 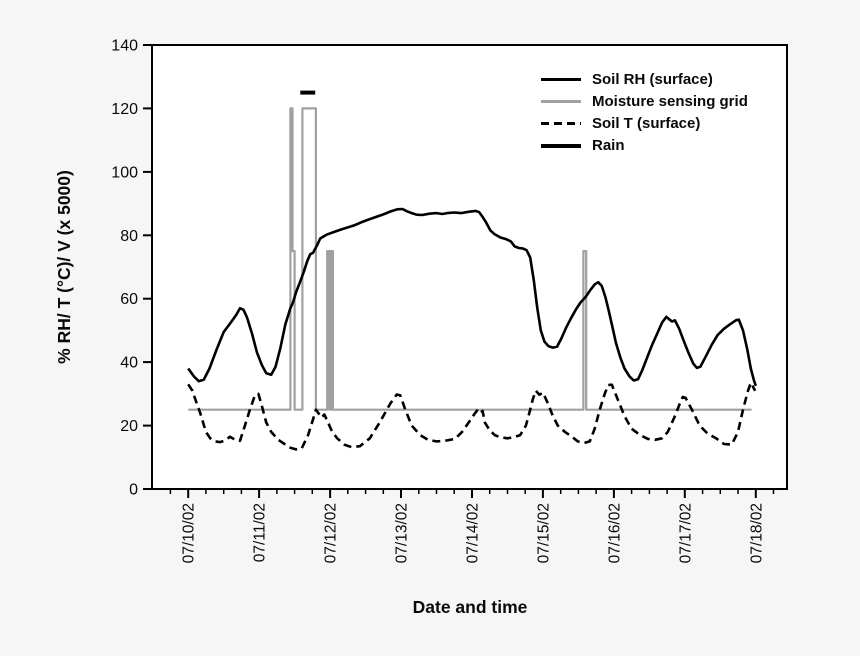 I want to click on series-soil-t-surface-, so click(x=472, y=416).